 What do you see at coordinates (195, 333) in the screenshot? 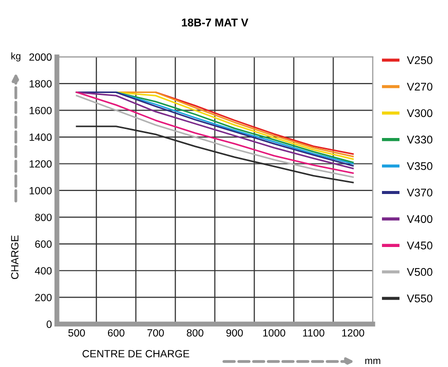
I see `x-tick-label: 800` at bounding box center [195, 333].